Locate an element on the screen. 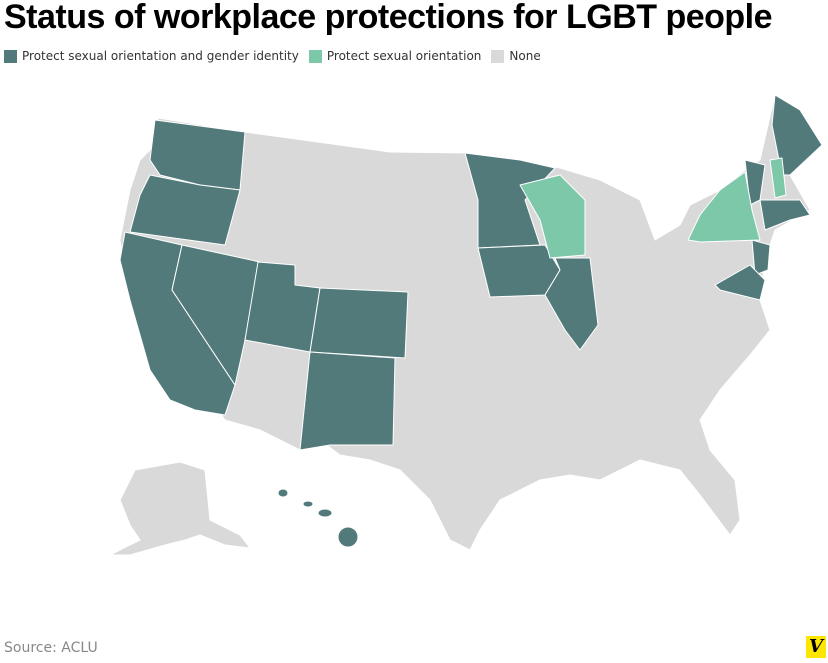 This screenshot has height=663, width=828. legend-item: Protect sexual orientation is located at coordinates (395, 56).